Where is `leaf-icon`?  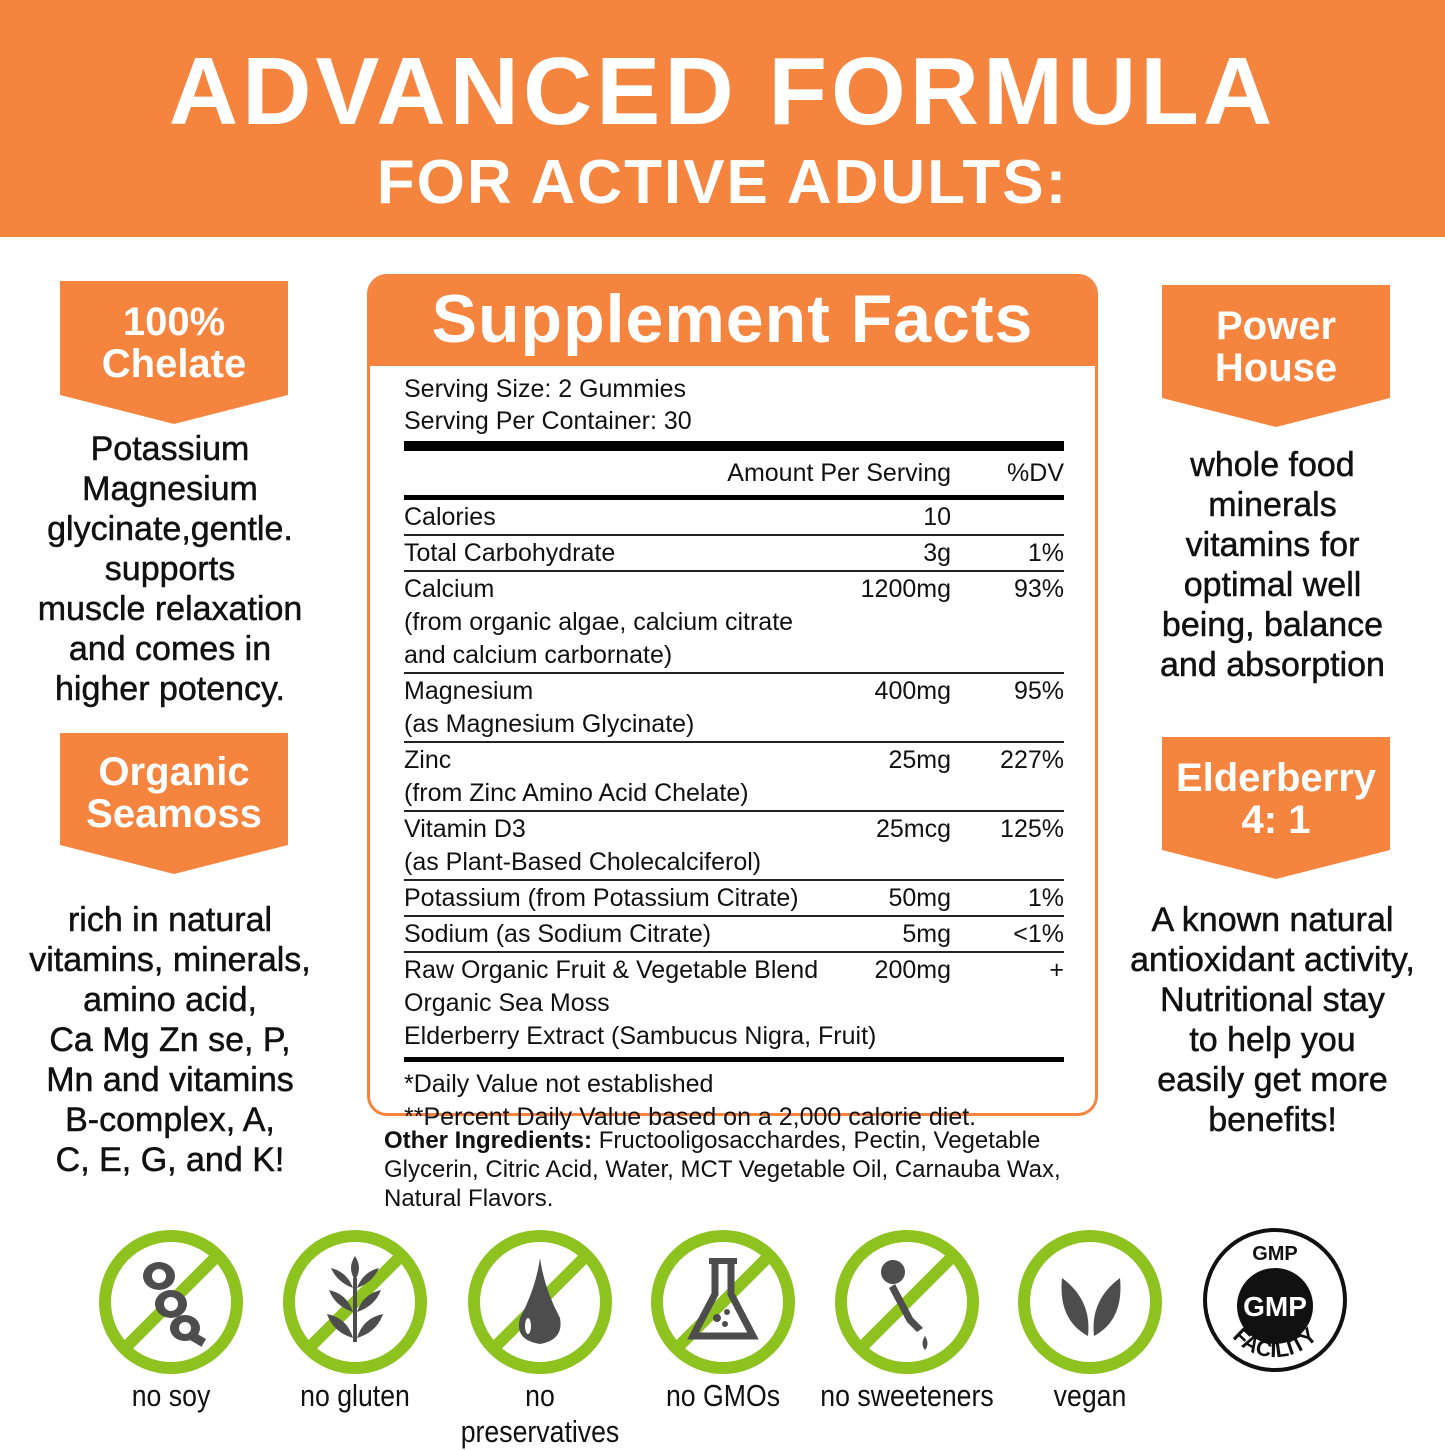
leaf-icon is located at coordinates (1090, 1302).